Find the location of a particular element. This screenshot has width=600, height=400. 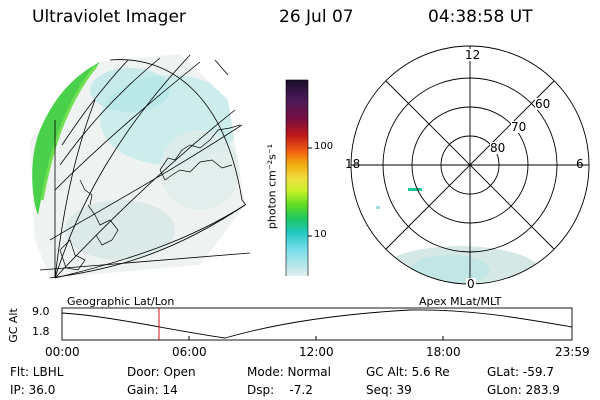

observation-date: 26 Jul 07 is located at coordinates (316, 17).